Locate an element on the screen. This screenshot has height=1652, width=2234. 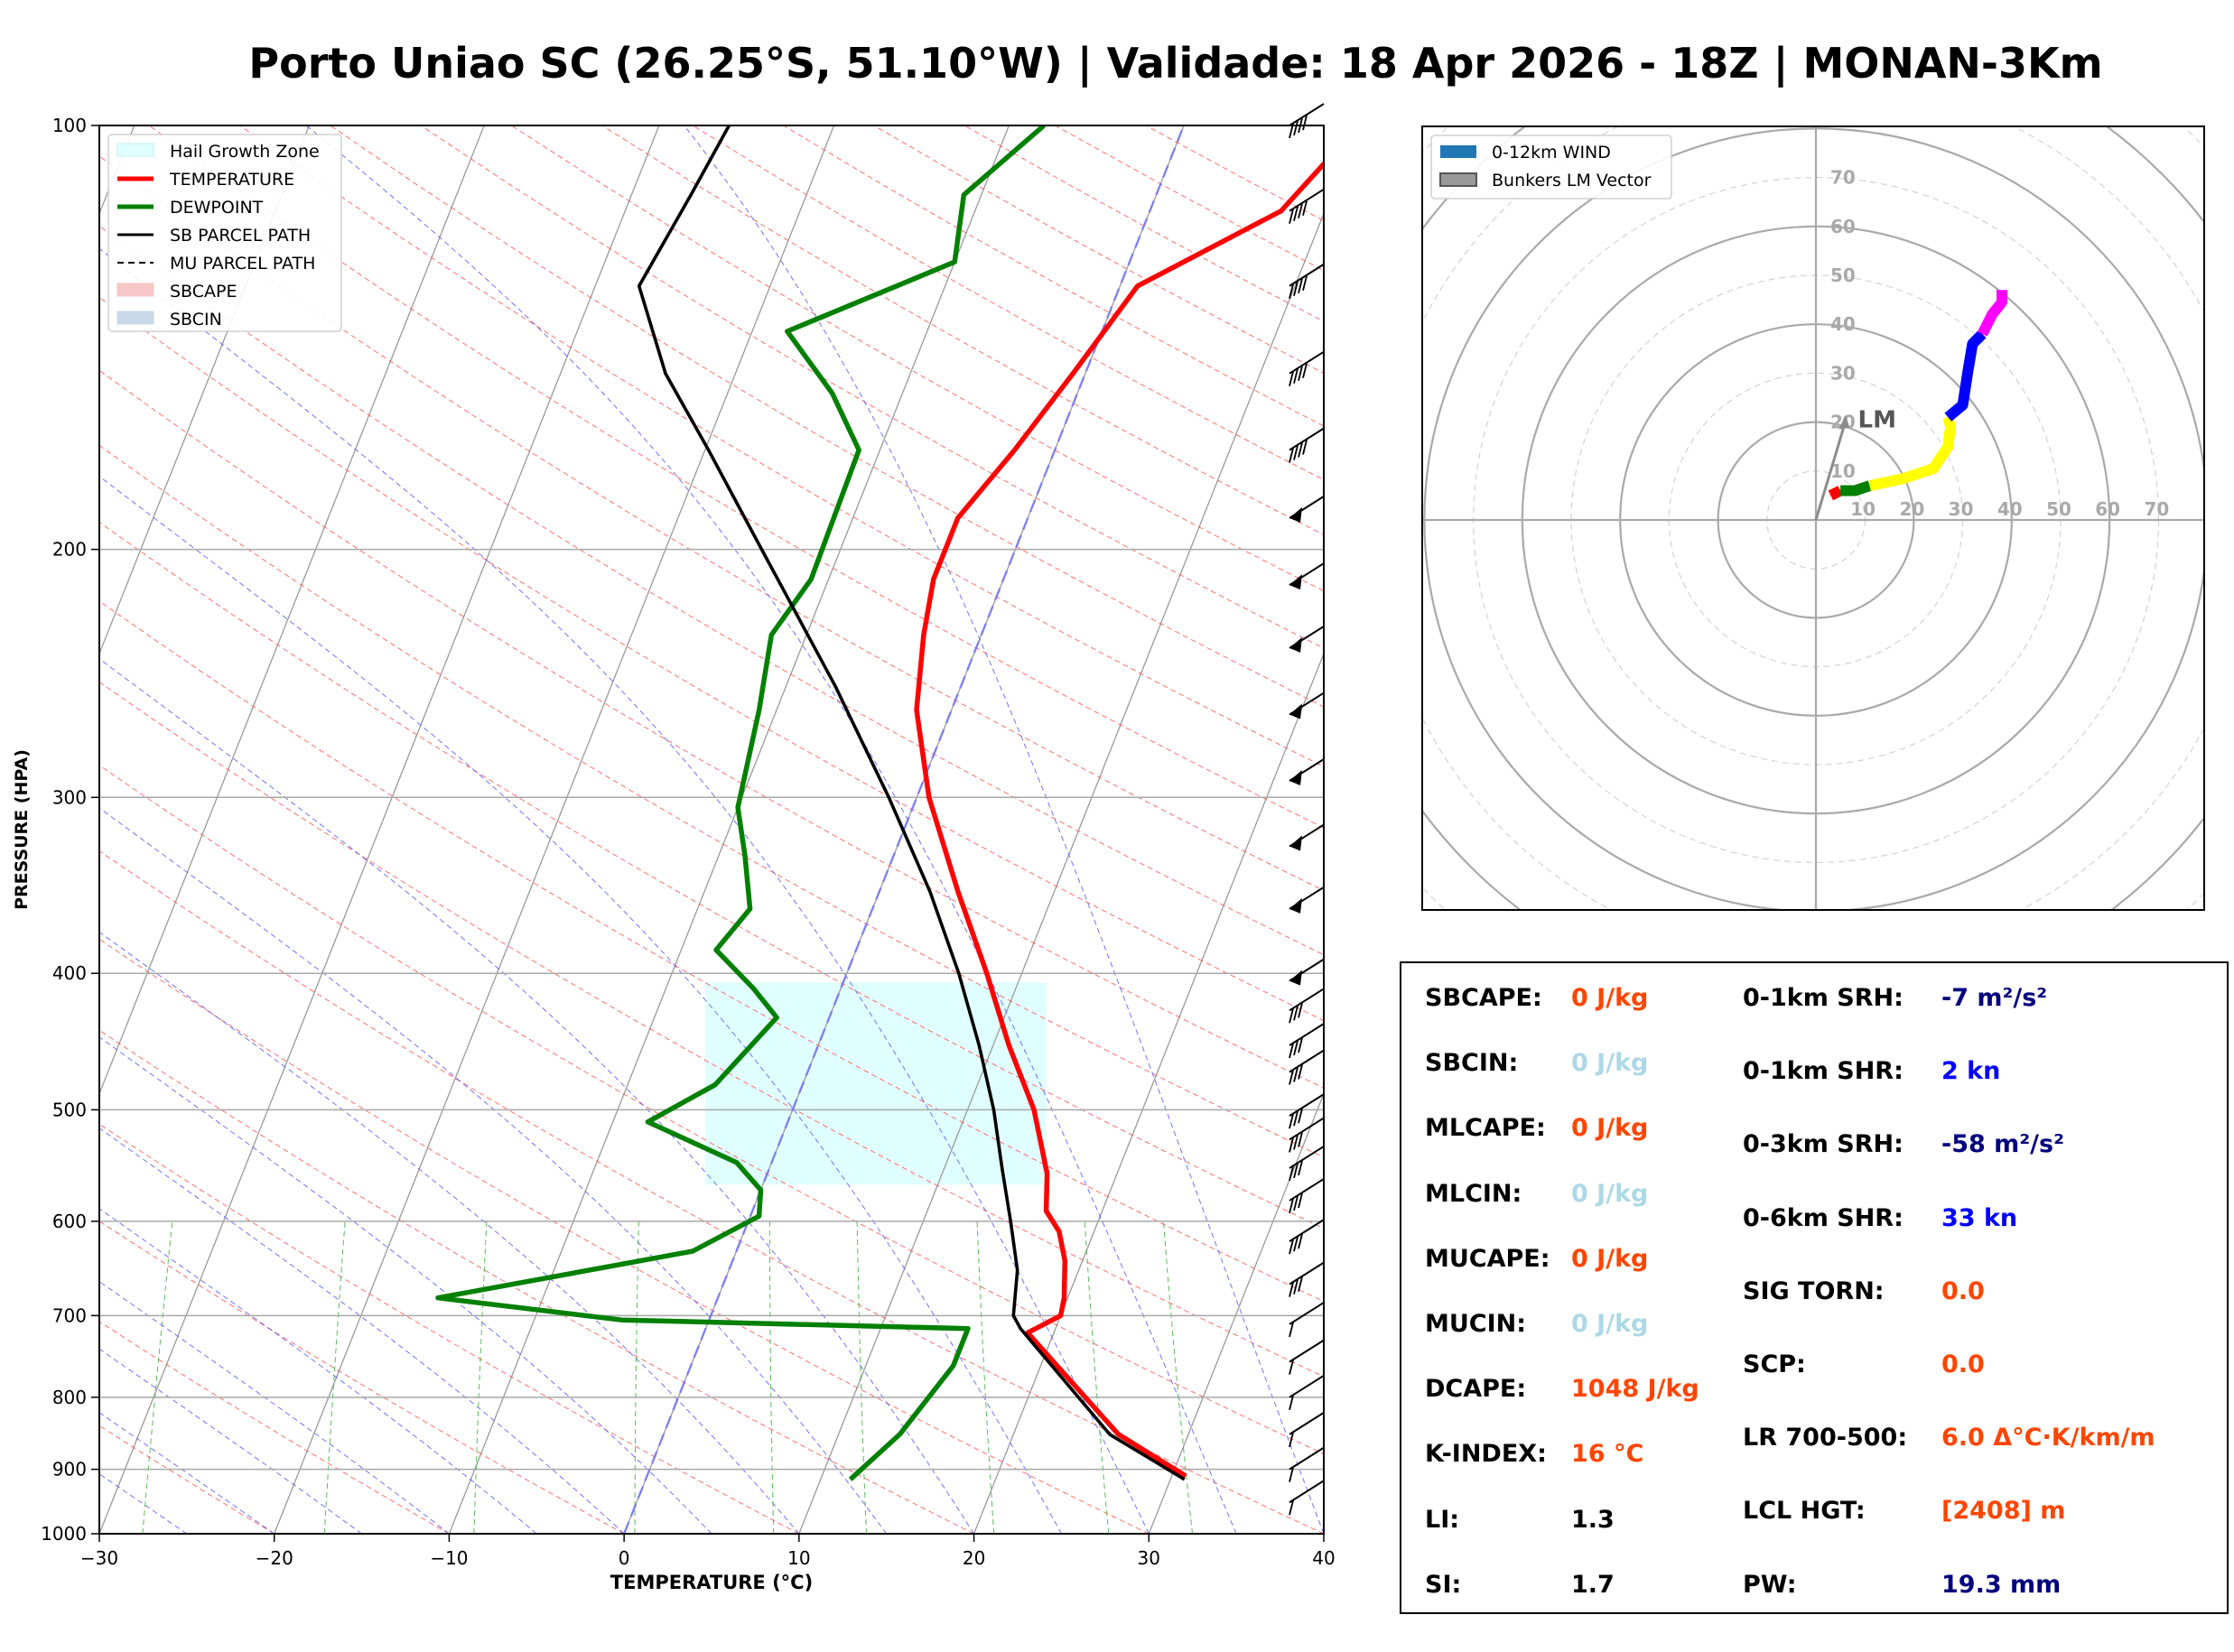
index-left-value: 1048 J/kg is located at coordinates (1635, 1389).